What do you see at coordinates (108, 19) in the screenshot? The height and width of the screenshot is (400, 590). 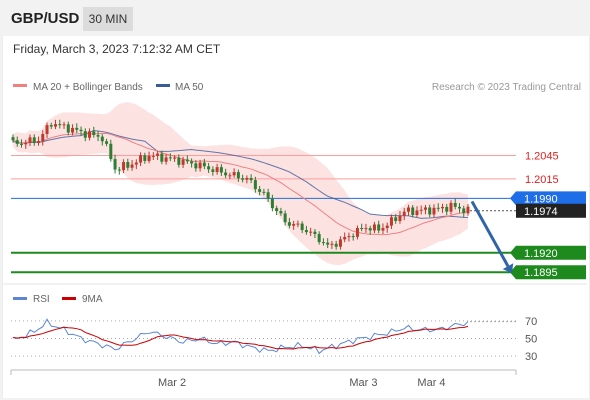 I see `timeframe-button: 30 MIN` at bounding box center [108, 19].